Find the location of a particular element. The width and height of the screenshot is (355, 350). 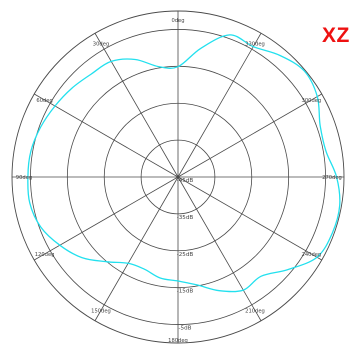

angle-tick-label-240: 240deg is located at coordinates (312, 255).